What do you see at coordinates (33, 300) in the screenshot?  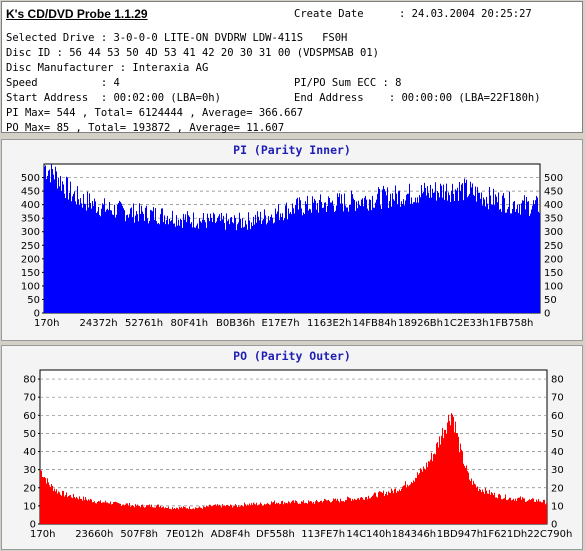 I see `pi-ytick-left: 50` at bounding box center [33, 300].